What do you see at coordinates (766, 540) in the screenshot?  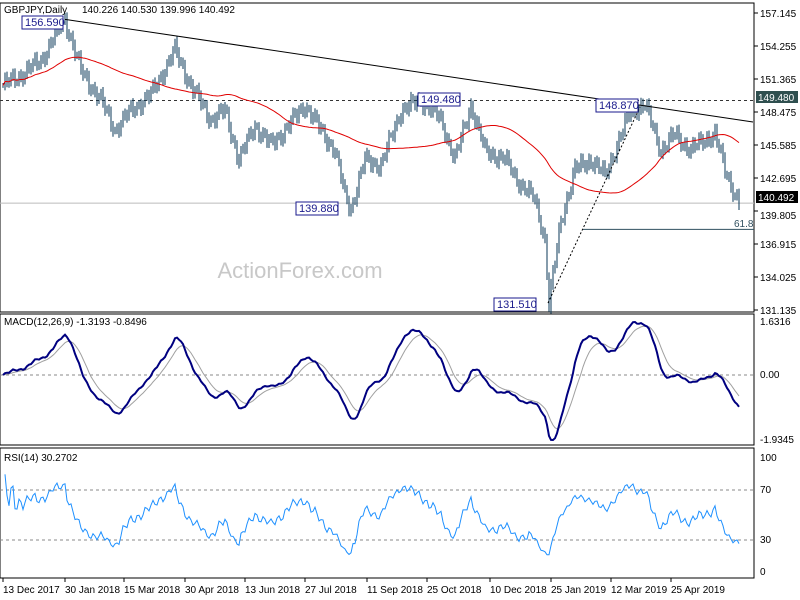 I see `rsi-axis-label: 30` at bounding box center [766, 540].